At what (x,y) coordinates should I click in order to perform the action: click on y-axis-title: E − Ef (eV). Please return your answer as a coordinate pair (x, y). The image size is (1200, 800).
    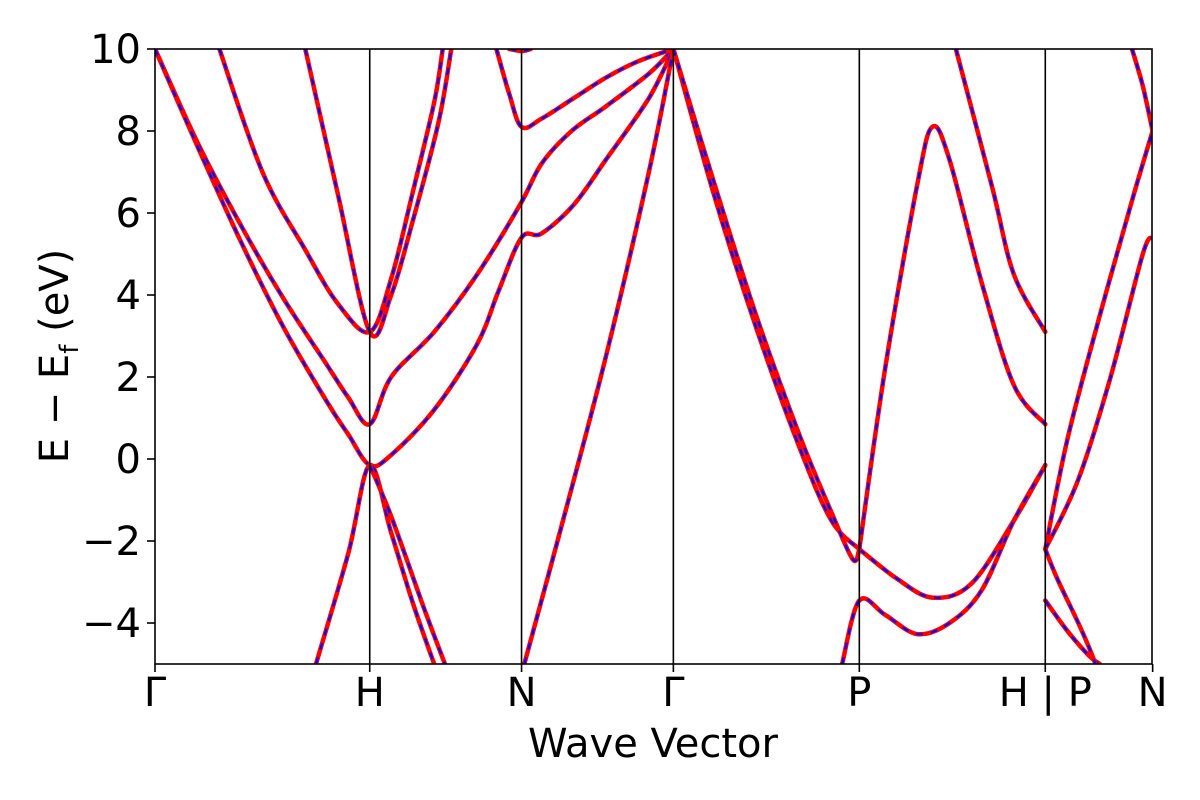
    Looking at the image, I should click on (58, 356).